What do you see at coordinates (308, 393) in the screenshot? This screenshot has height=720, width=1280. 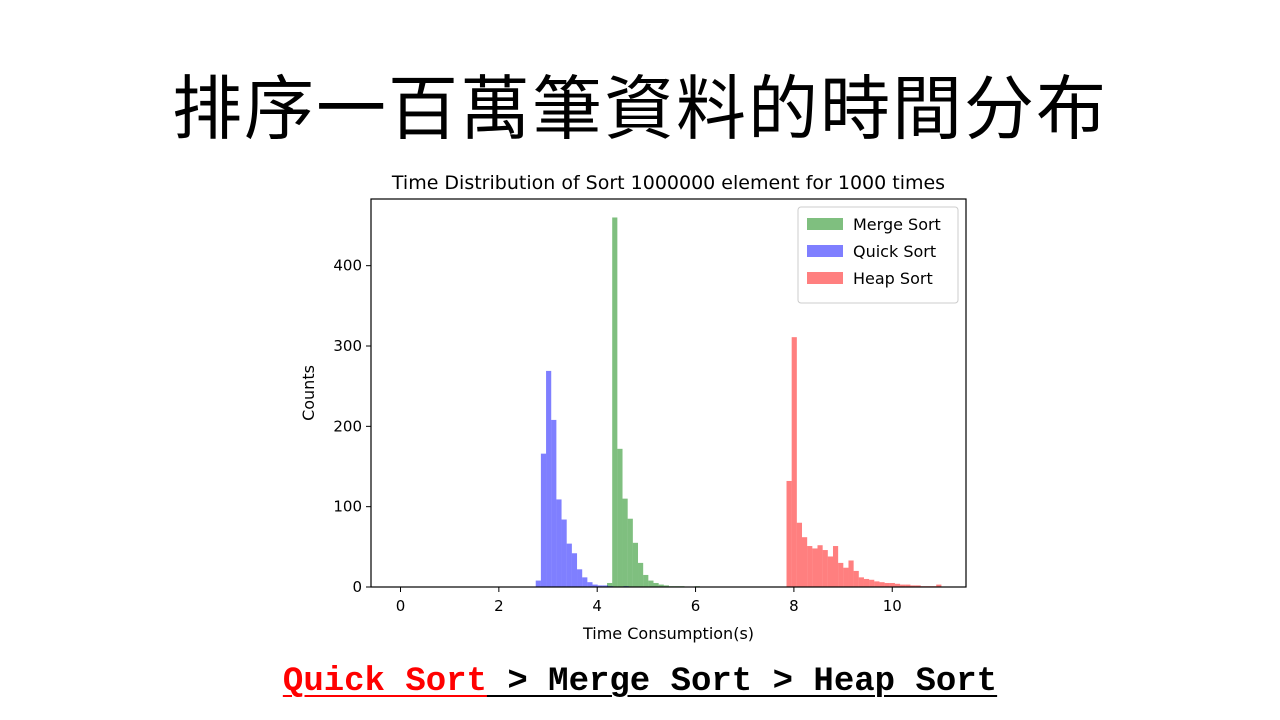 I see `y-axis-label: Counts` at bounding box center [308, 393].